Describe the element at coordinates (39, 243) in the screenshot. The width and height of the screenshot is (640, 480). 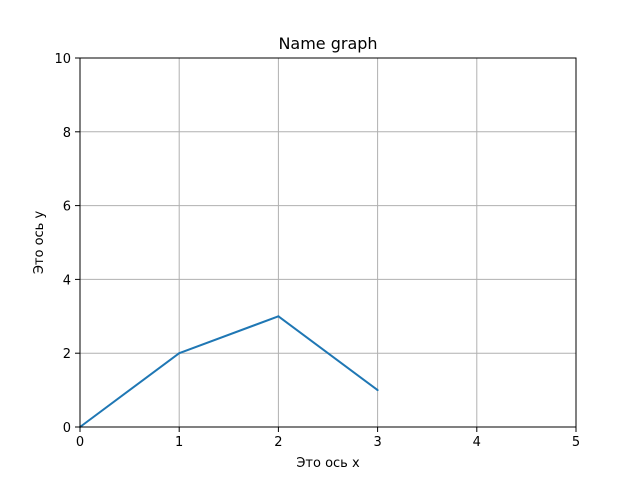
I see `y-axis-label: Это ось y` at that location.